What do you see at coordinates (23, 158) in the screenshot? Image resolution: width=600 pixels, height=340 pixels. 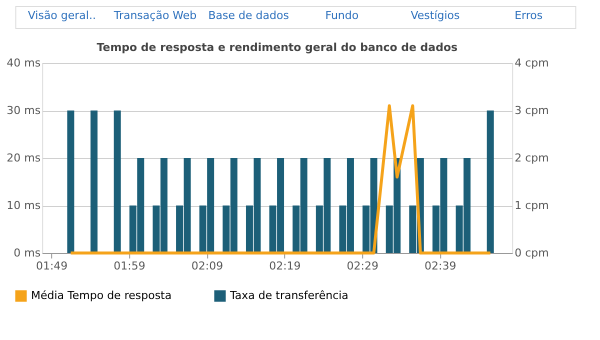 I see `y-tick-label: 20 ms` at bounding box center [23, 158].